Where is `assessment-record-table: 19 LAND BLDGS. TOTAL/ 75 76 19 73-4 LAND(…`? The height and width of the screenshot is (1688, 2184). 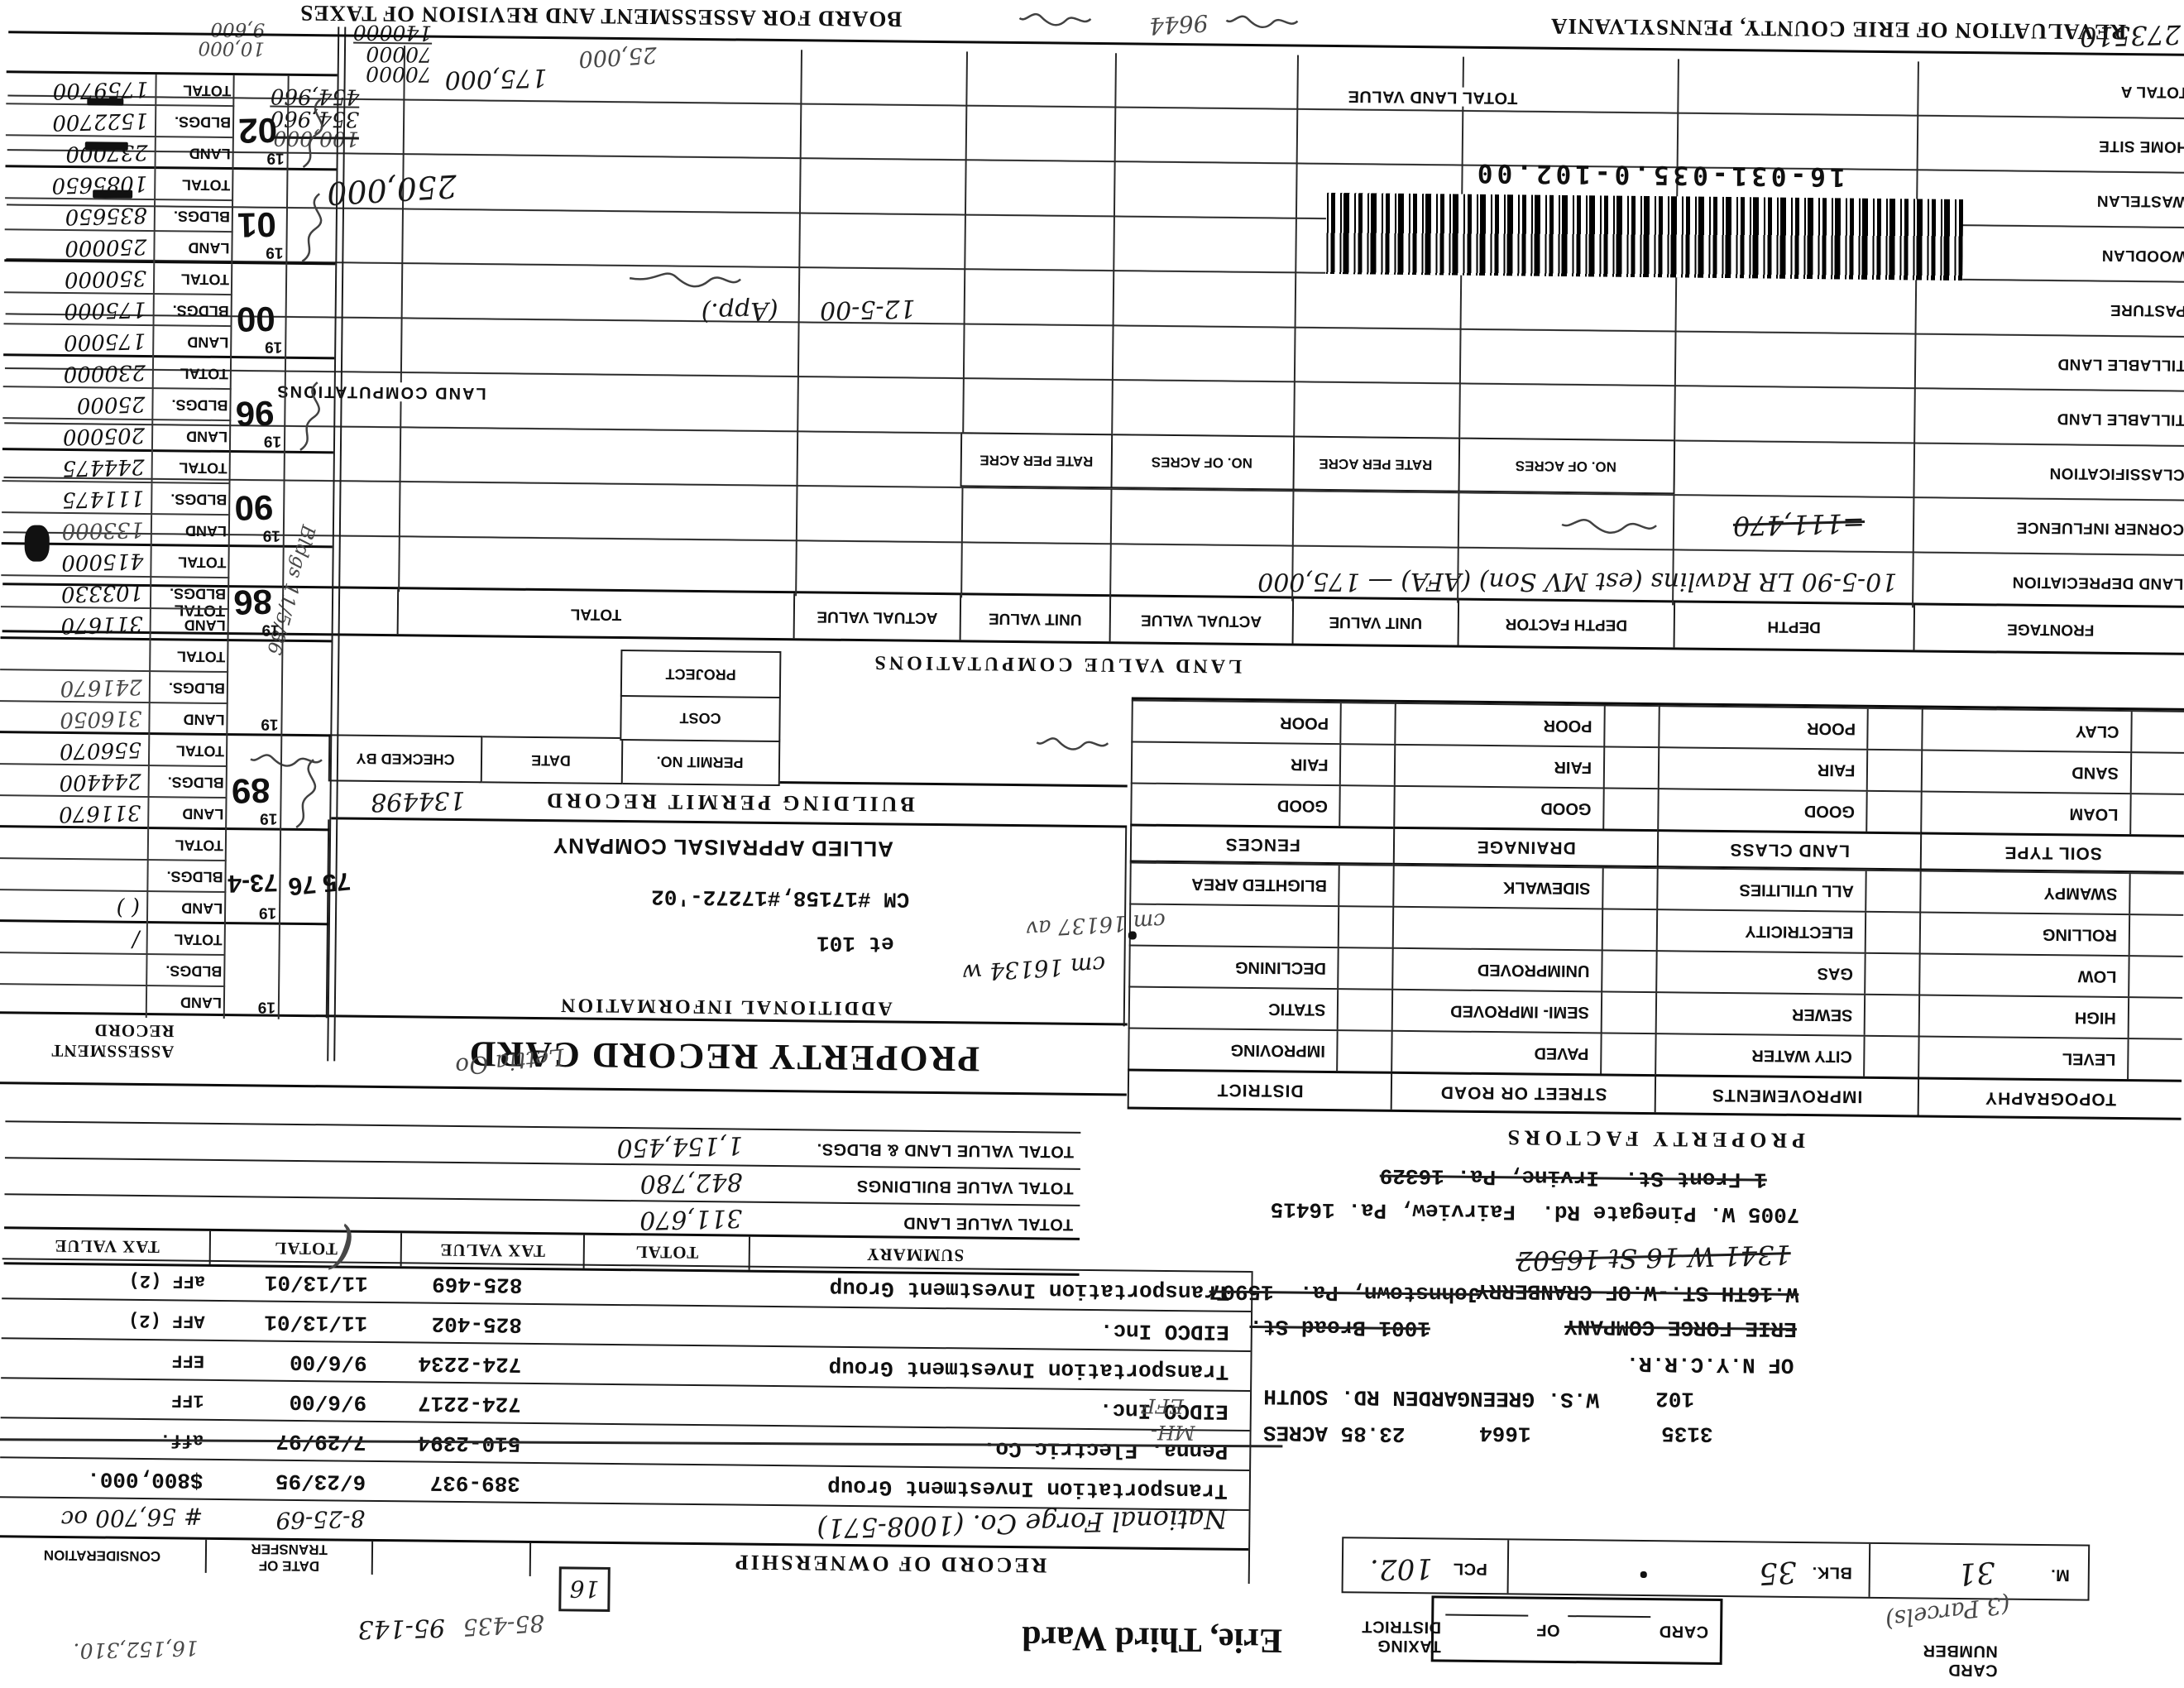 assessment-record-table: 19 LAND BLDGS. TOTAL/ 75 76 19 73-4 LAND(… is located at coordinates (176, 542).